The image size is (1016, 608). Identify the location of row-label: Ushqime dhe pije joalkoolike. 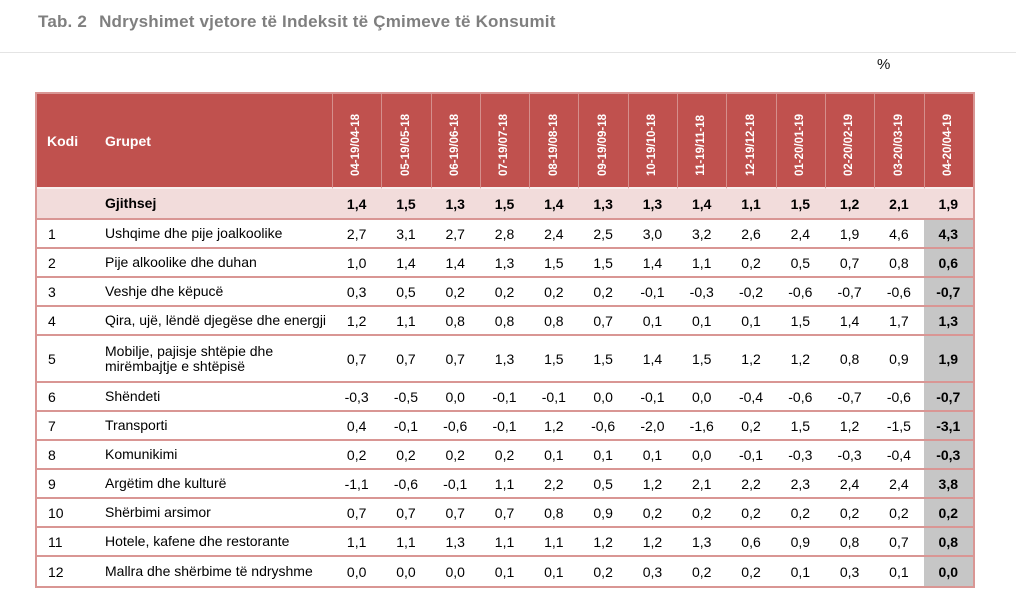
(214, 234).